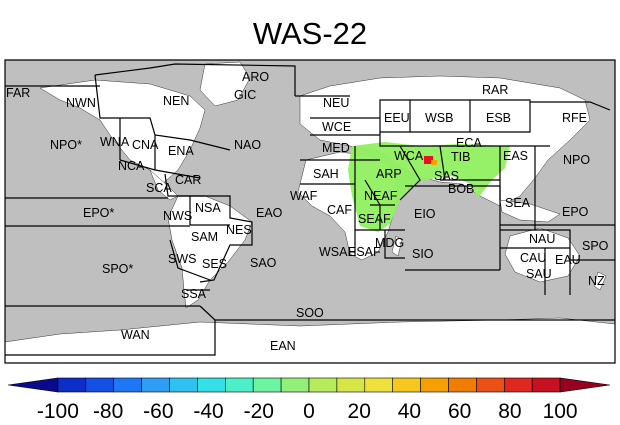 The image size is (620, 425). I want to click on label-nca: NCA, so click(131, 166).